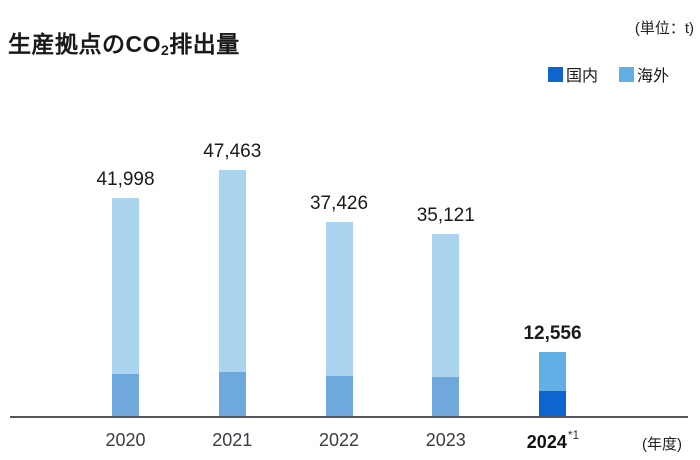 The width and height of the screenshot is (700, 460). I want to click on x-tick-year-text: 2024, so click(546, 442).